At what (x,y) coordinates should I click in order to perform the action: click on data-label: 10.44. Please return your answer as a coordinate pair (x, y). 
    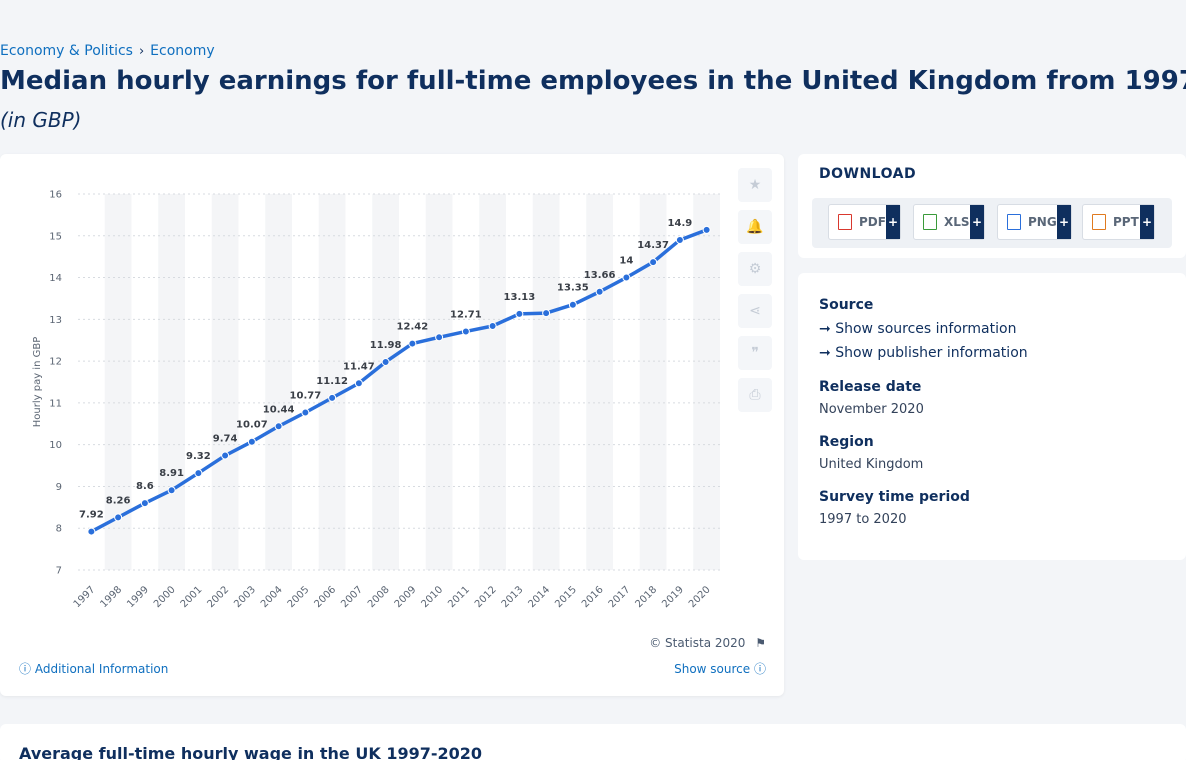
    Looking at the image, I should click on (279, 409).